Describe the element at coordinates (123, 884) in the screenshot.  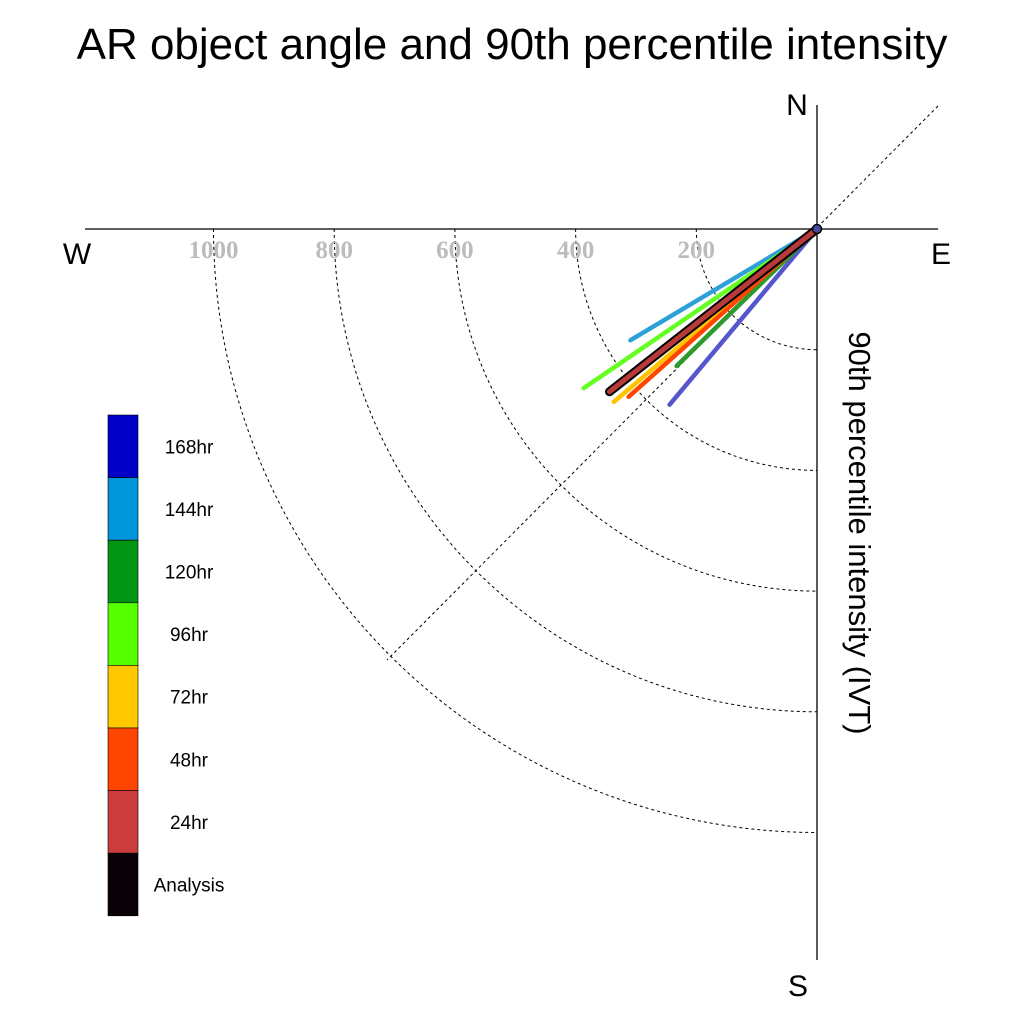
I see `legend-swatch-Analysis` at that location.